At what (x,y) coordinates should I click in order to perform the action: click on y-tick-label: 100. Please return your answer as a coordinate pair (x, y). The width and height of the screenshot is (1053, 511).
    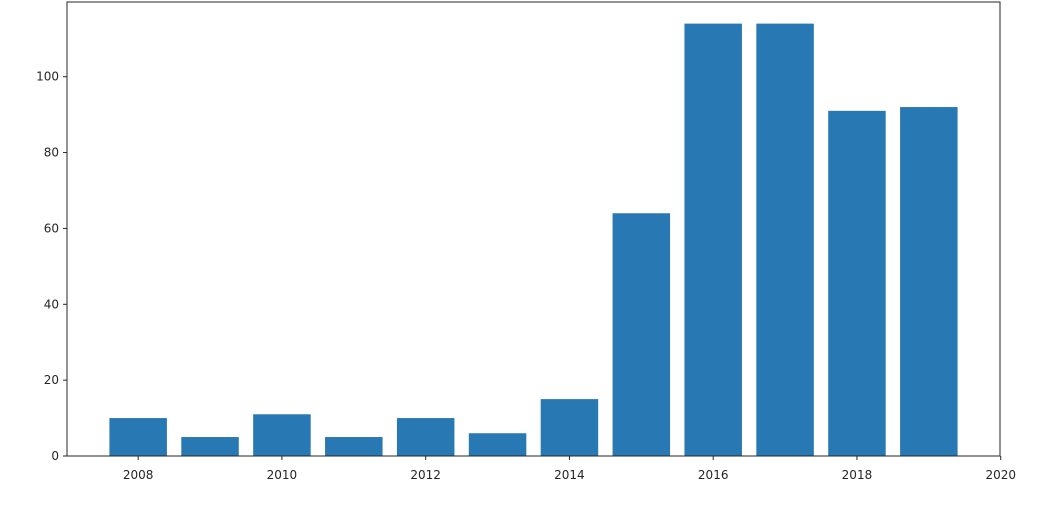
    Looking at the image, I should click on (47, 77).